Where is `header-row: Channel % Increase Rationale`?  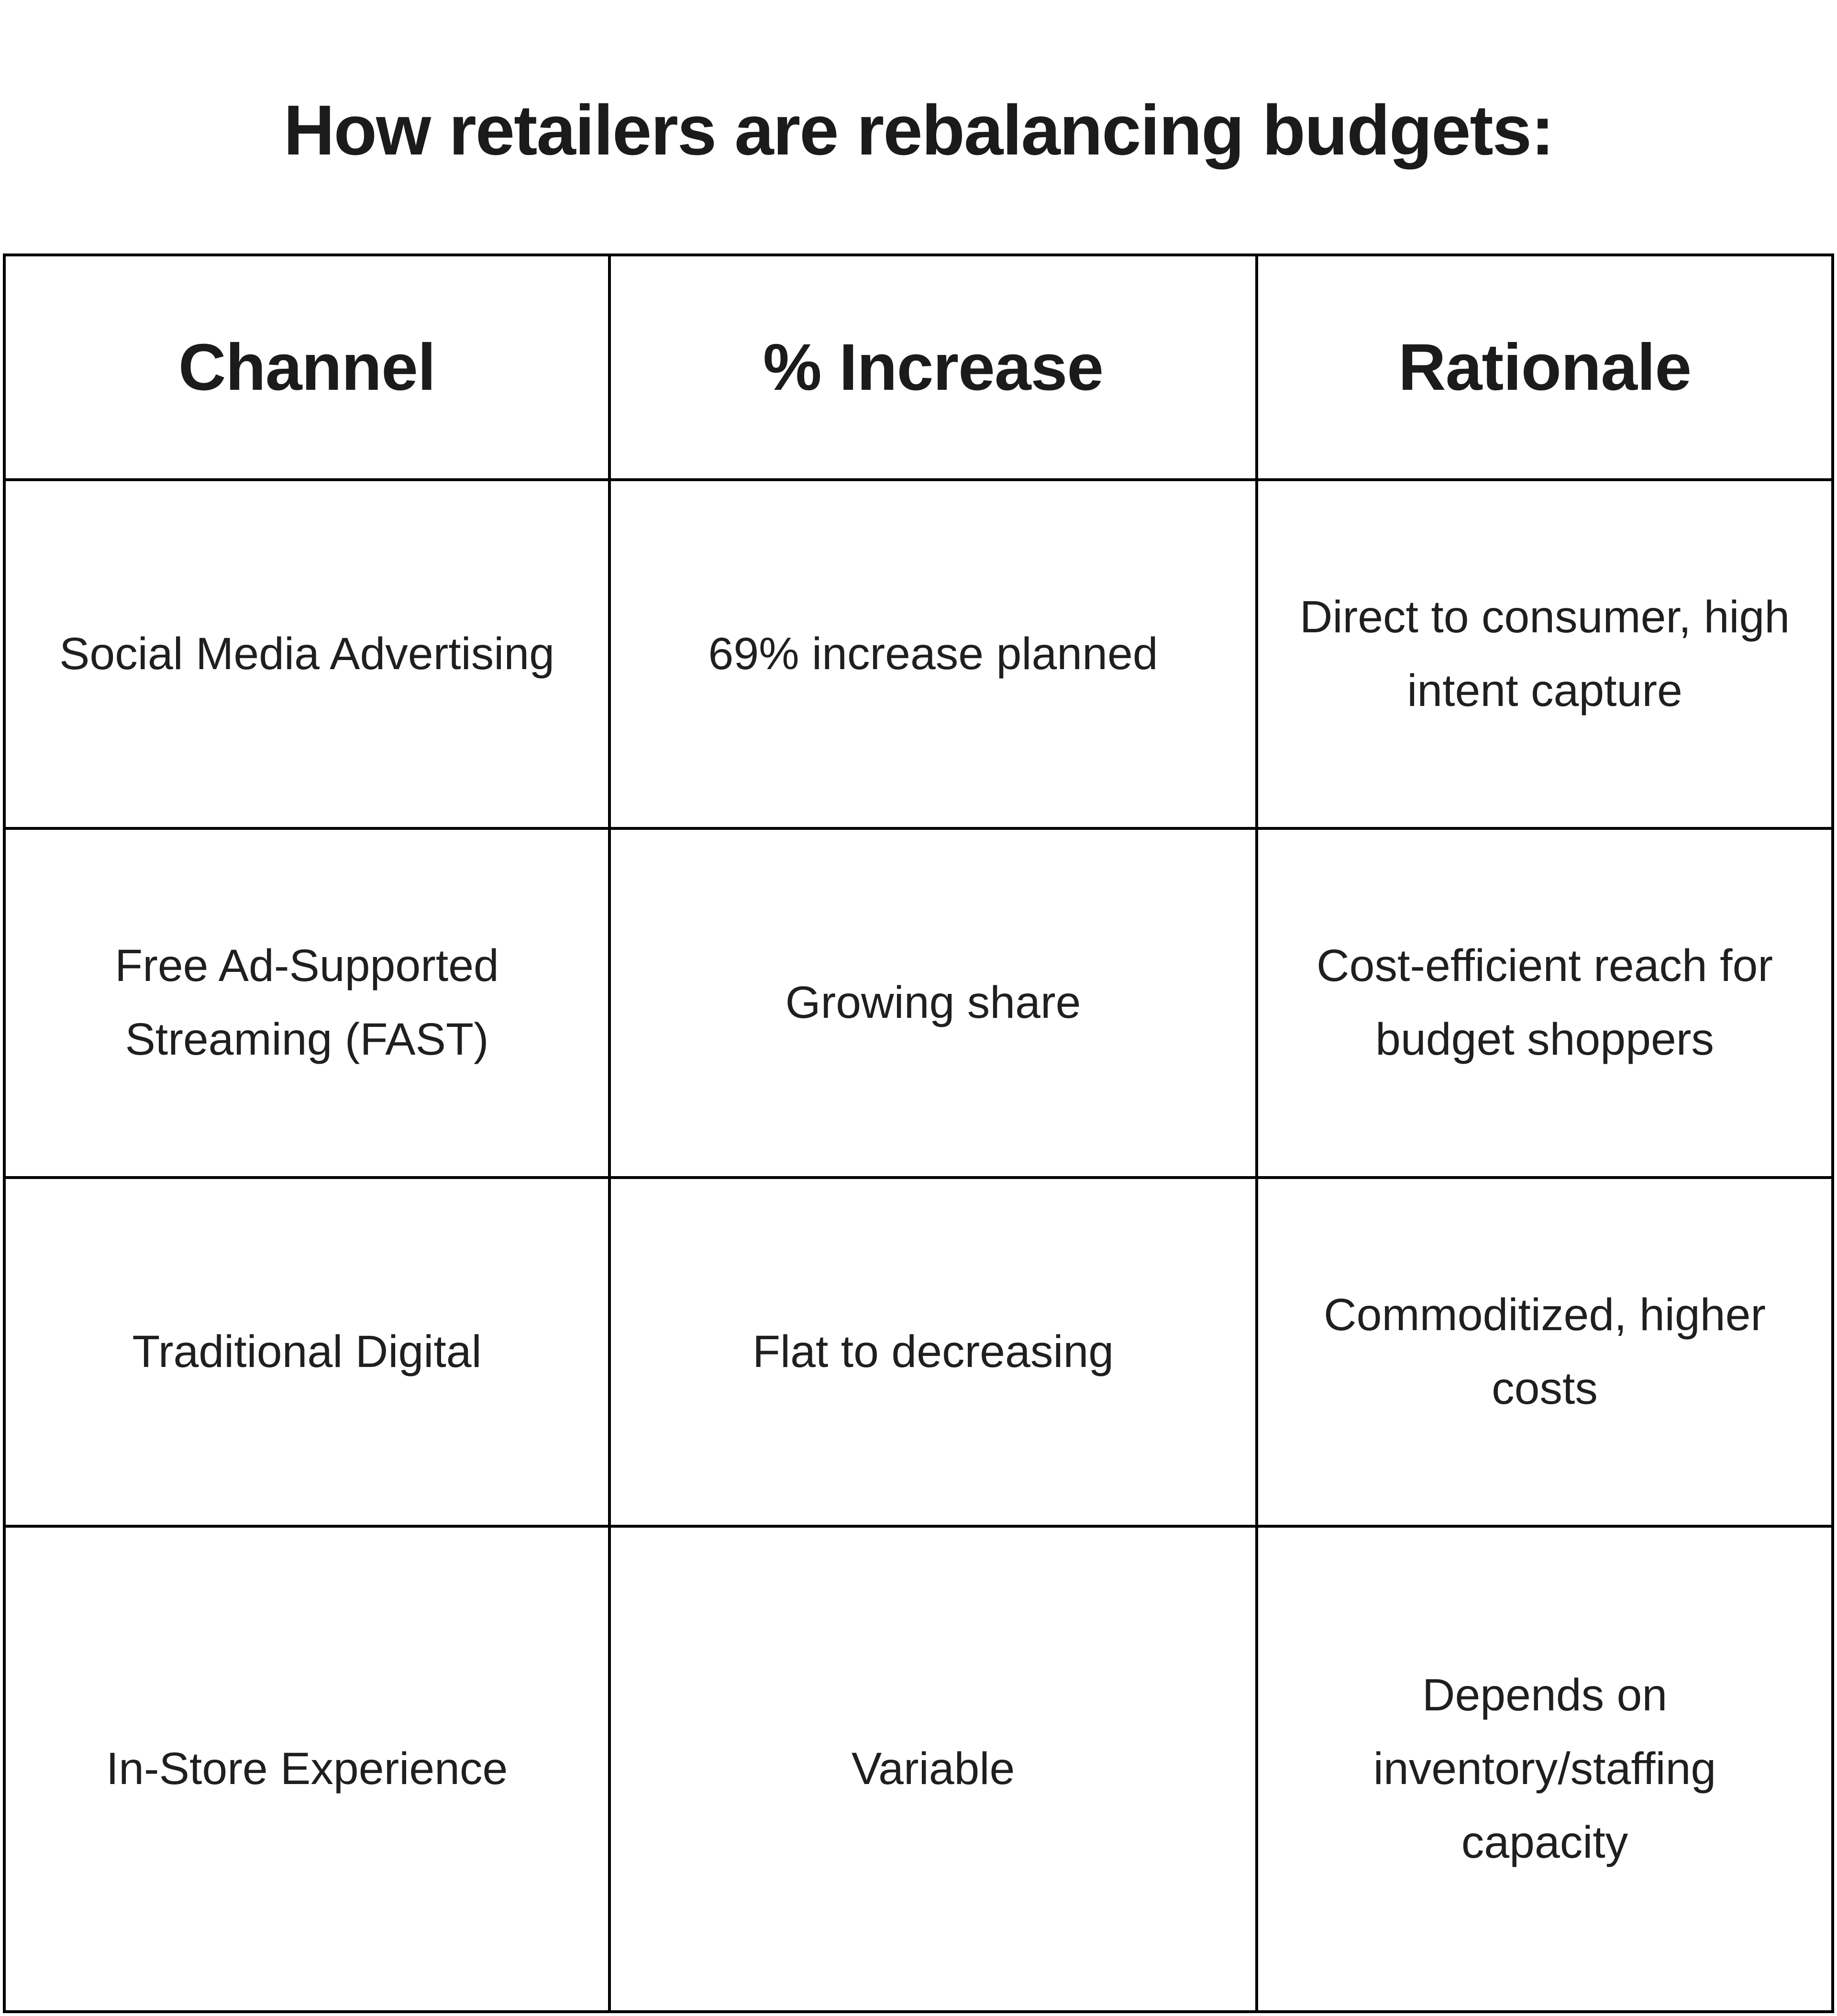
header-row: Channel % Increase Rationale is located at coordinates (918, 367).